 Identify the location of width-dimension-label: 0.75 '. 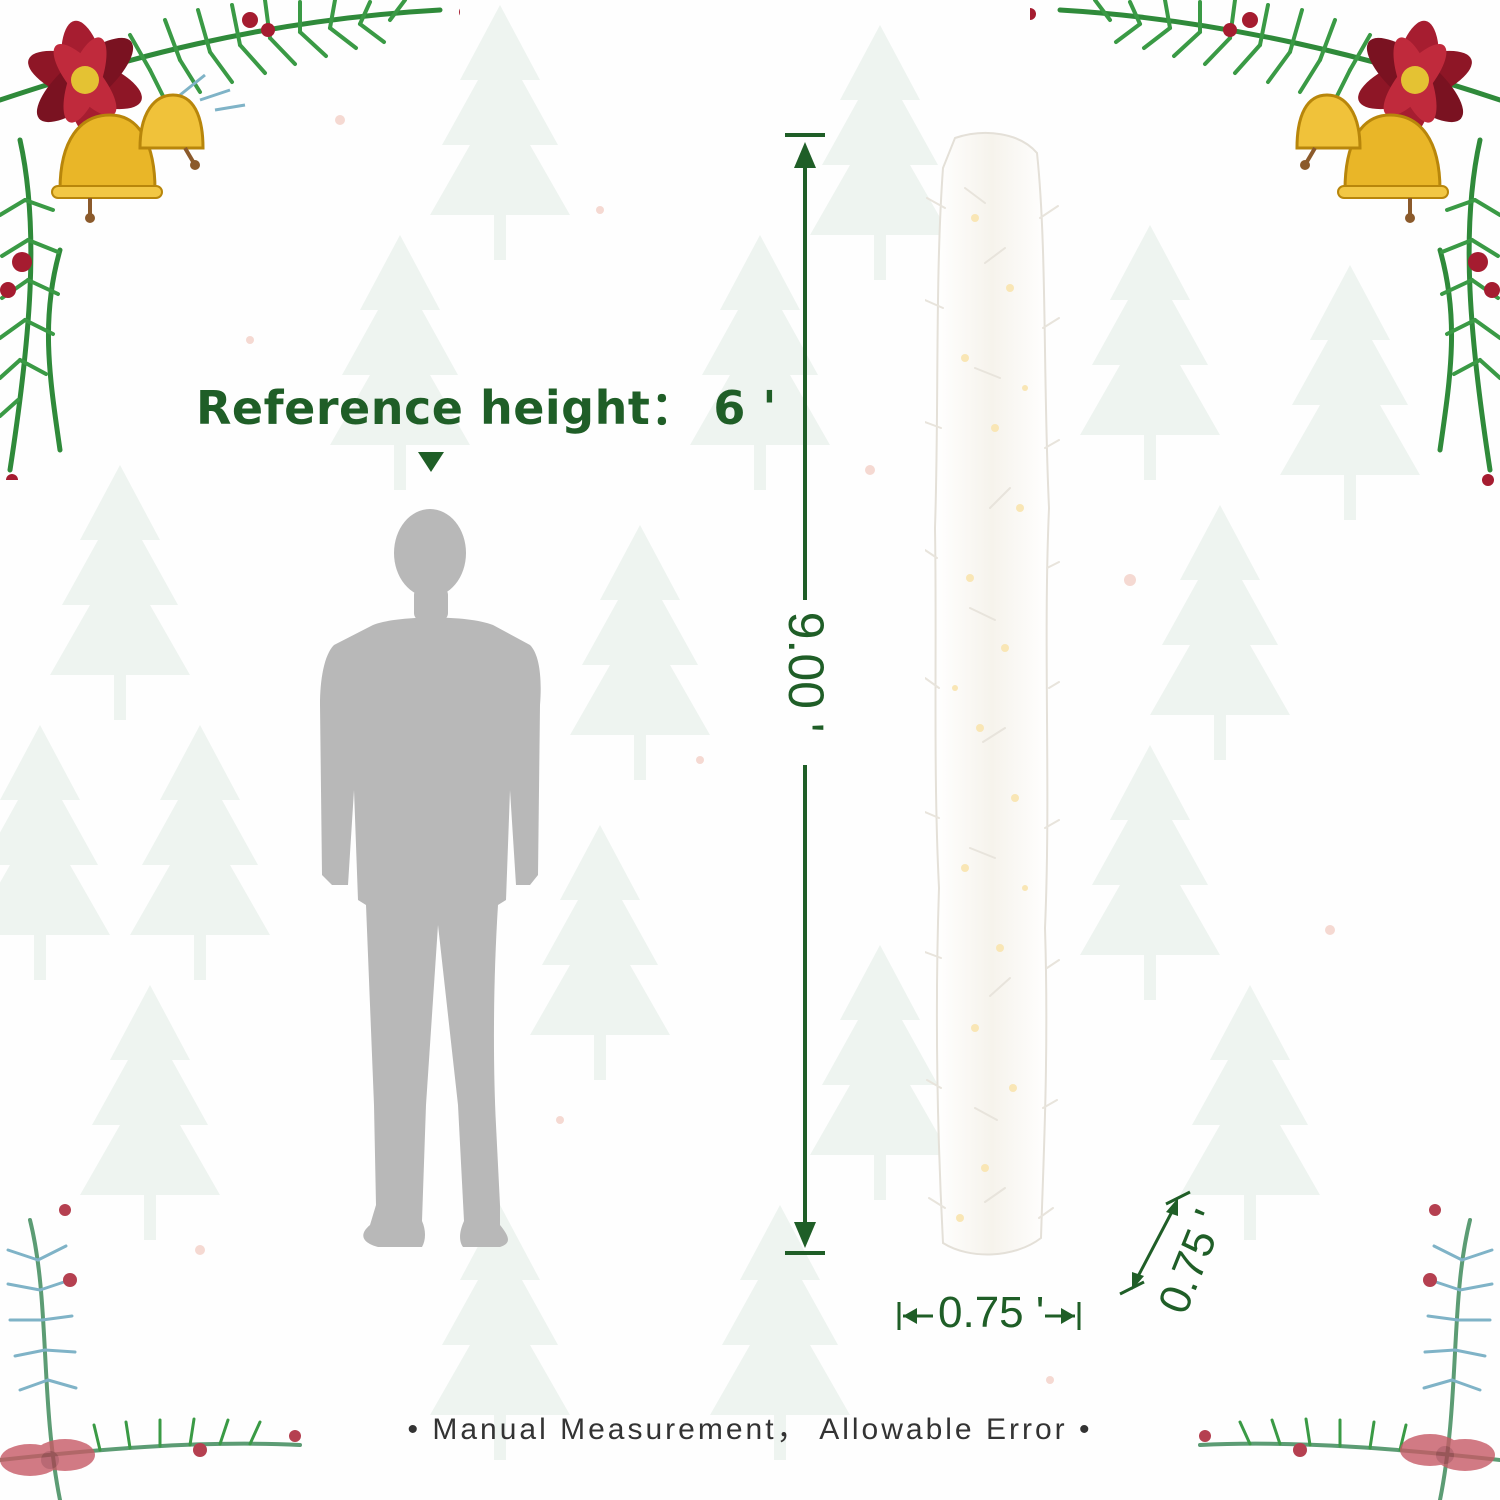
(991, 1312).